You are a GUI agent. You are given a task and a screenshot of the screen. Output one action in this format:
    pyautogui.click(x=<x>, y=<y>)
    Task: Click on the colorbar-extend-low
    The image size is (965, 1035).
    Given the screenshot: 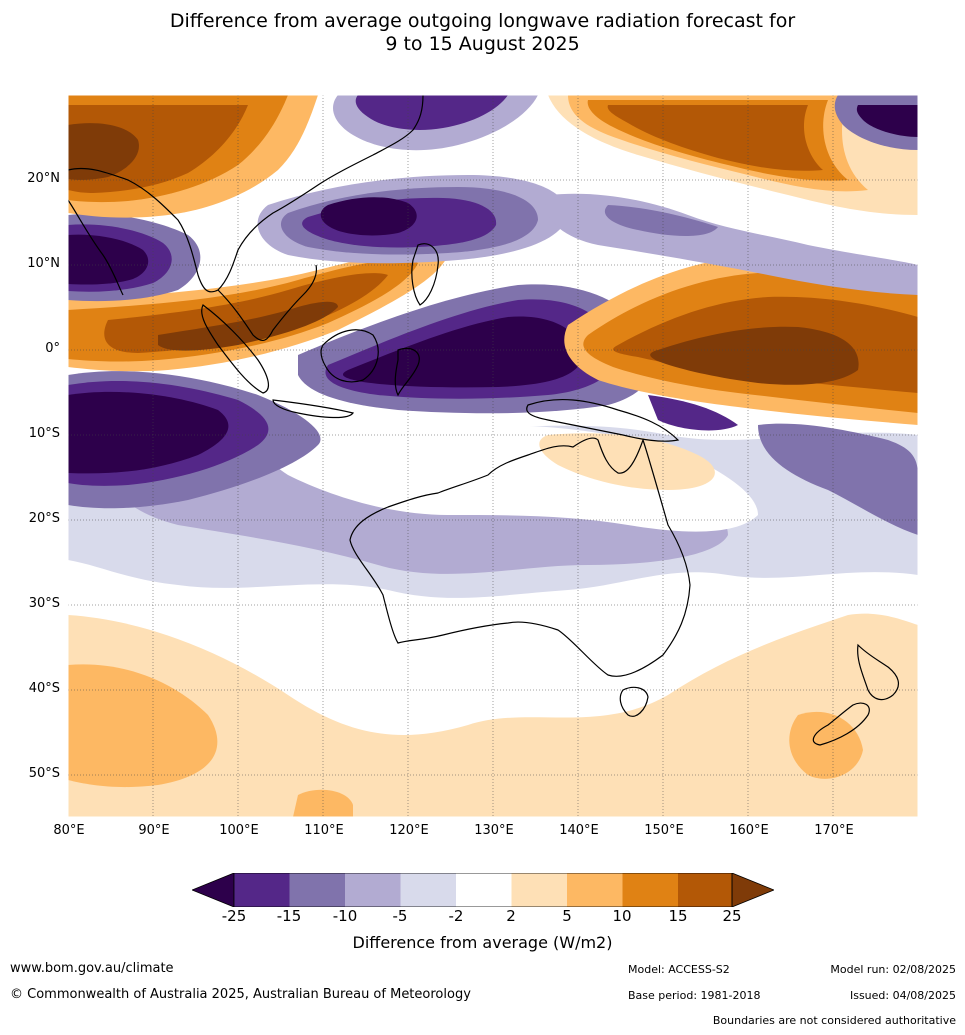 What is the action you would take?
    pyautogui.click(x=213, y=890)
    